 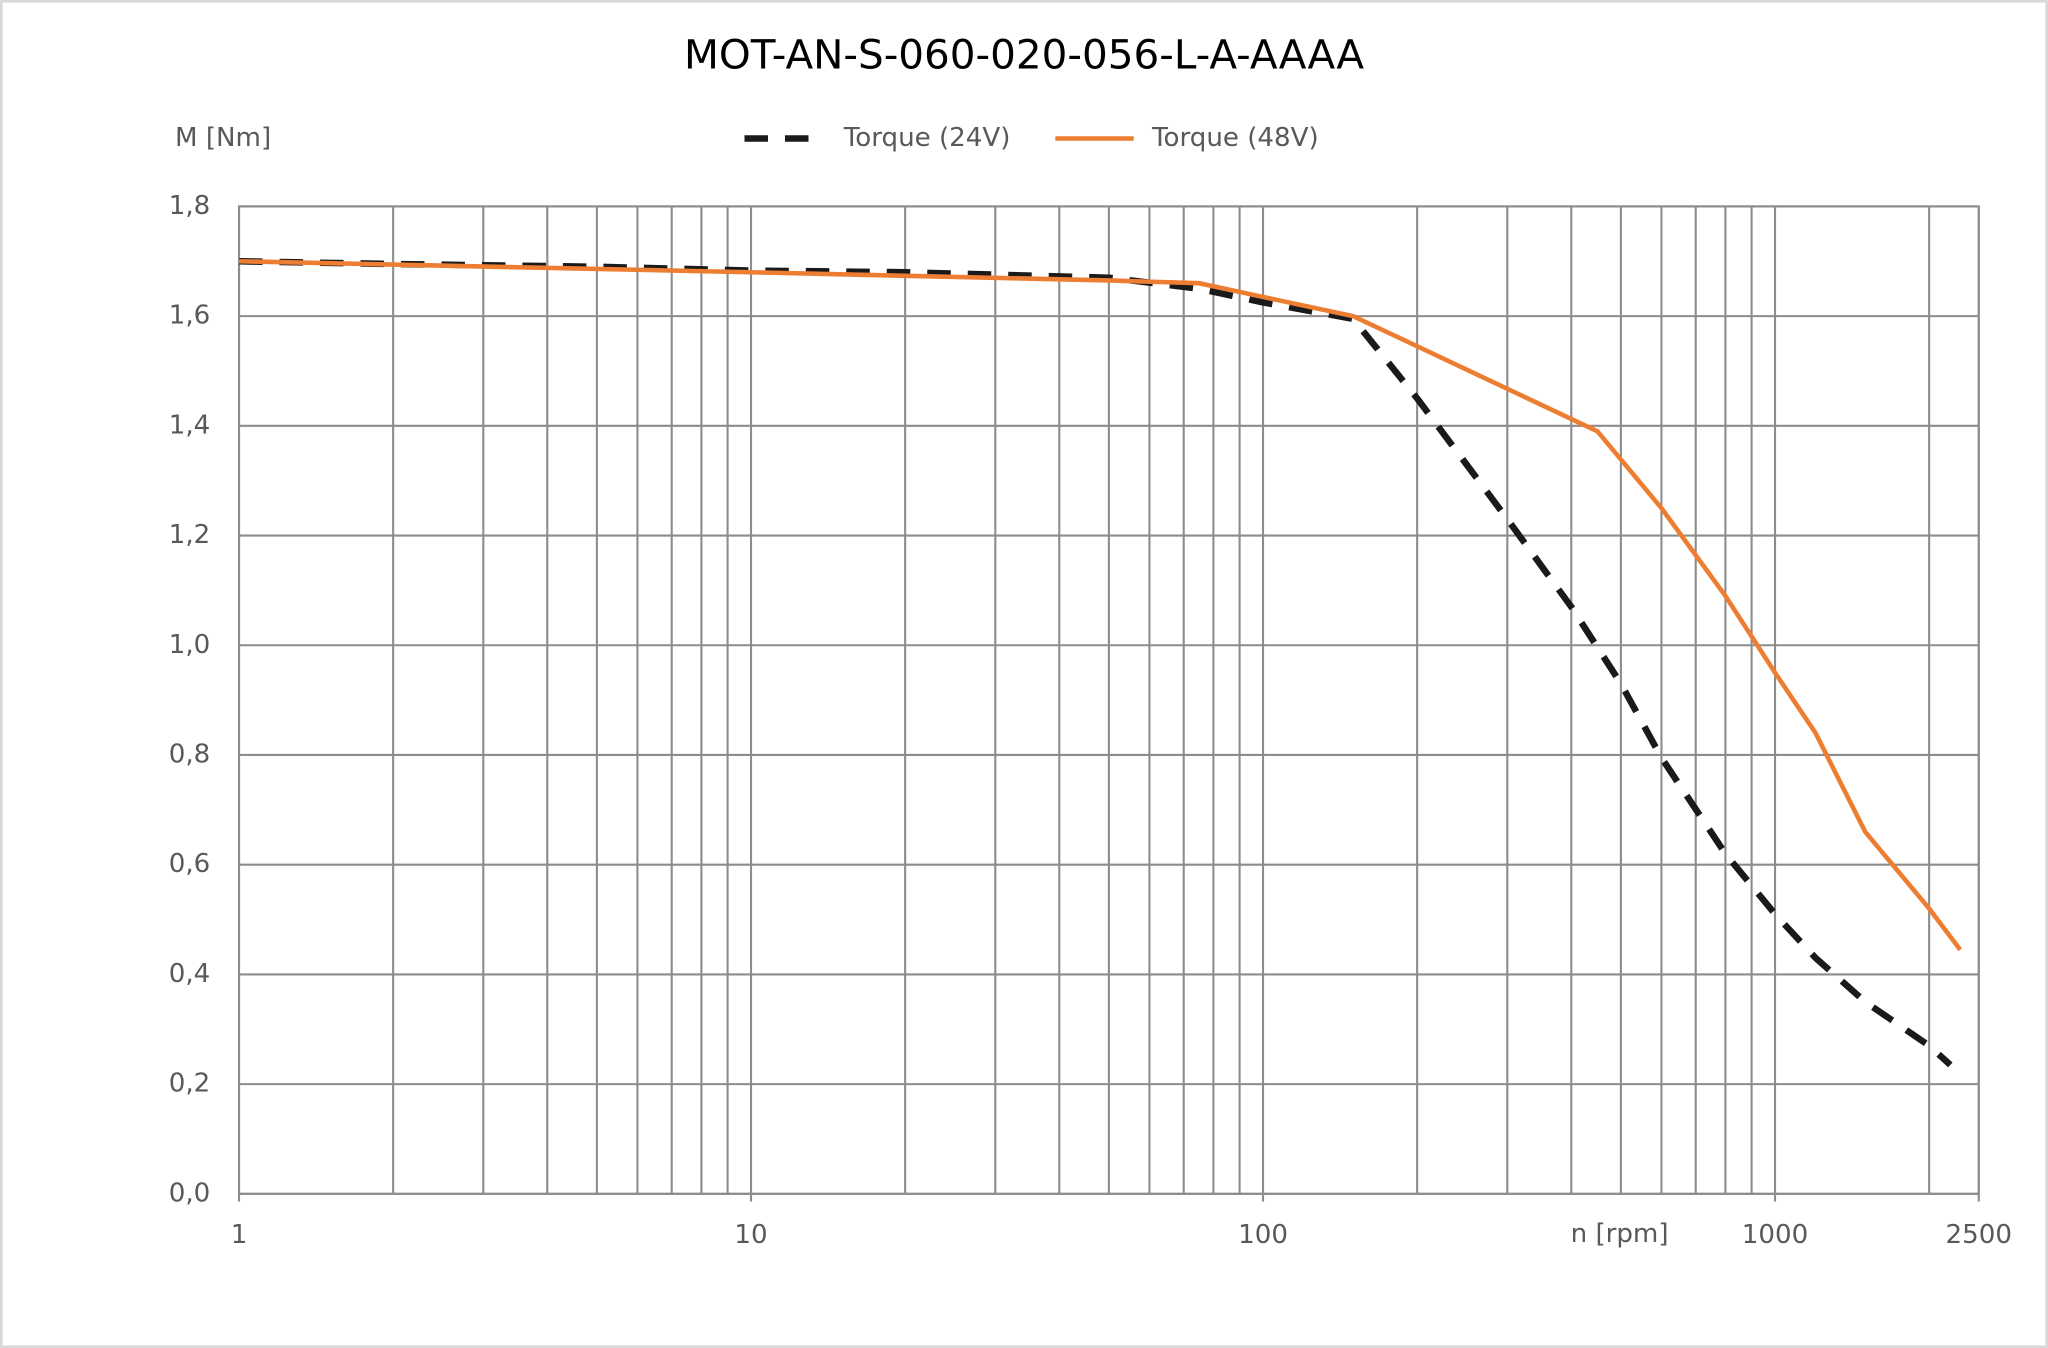 I want to click on y-tick-label: 0,2, so click(x=190, y=1084).